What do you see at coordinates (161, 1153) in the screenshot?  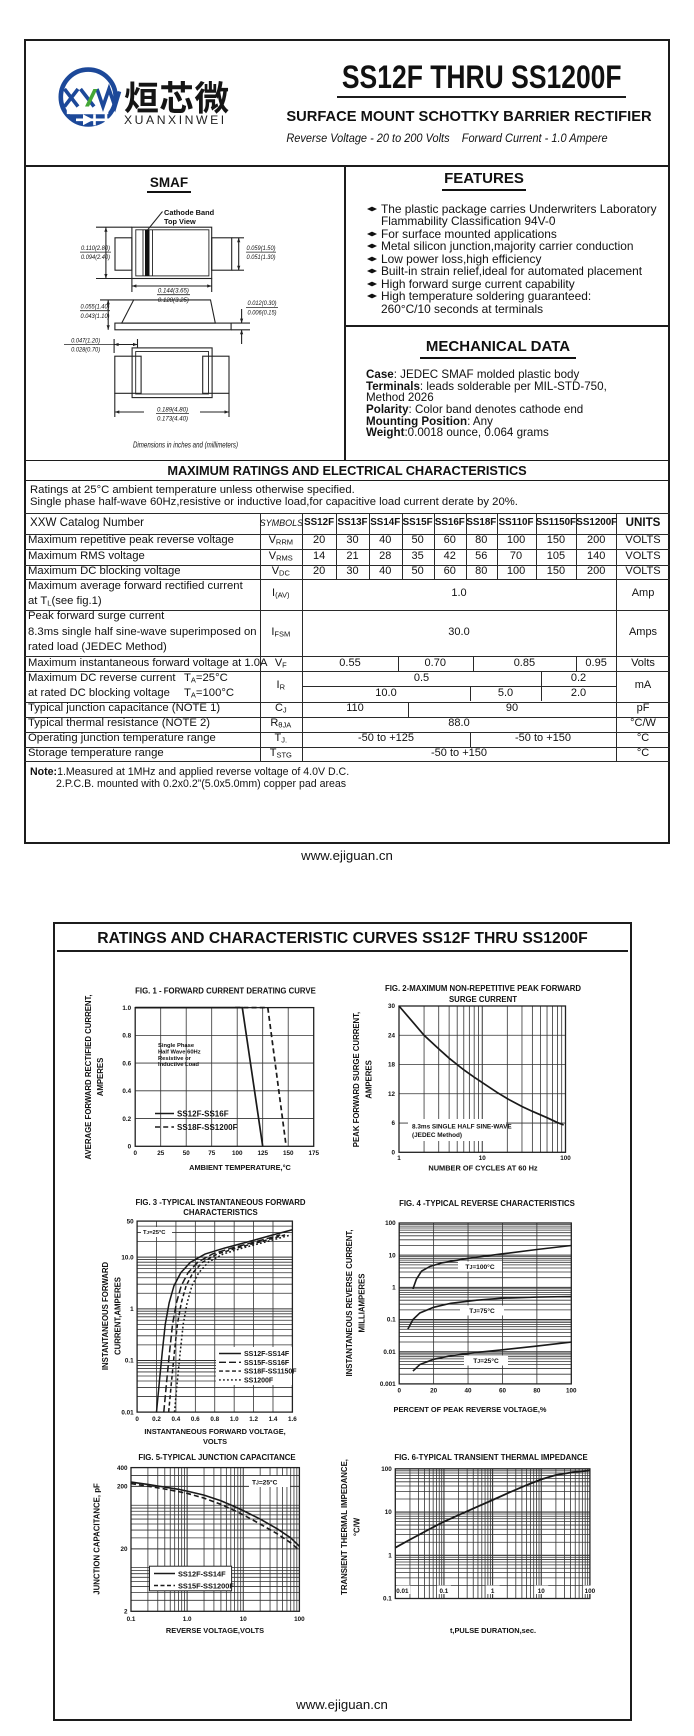 I see `svg-text: 25` at bounding box center [161, 1153].